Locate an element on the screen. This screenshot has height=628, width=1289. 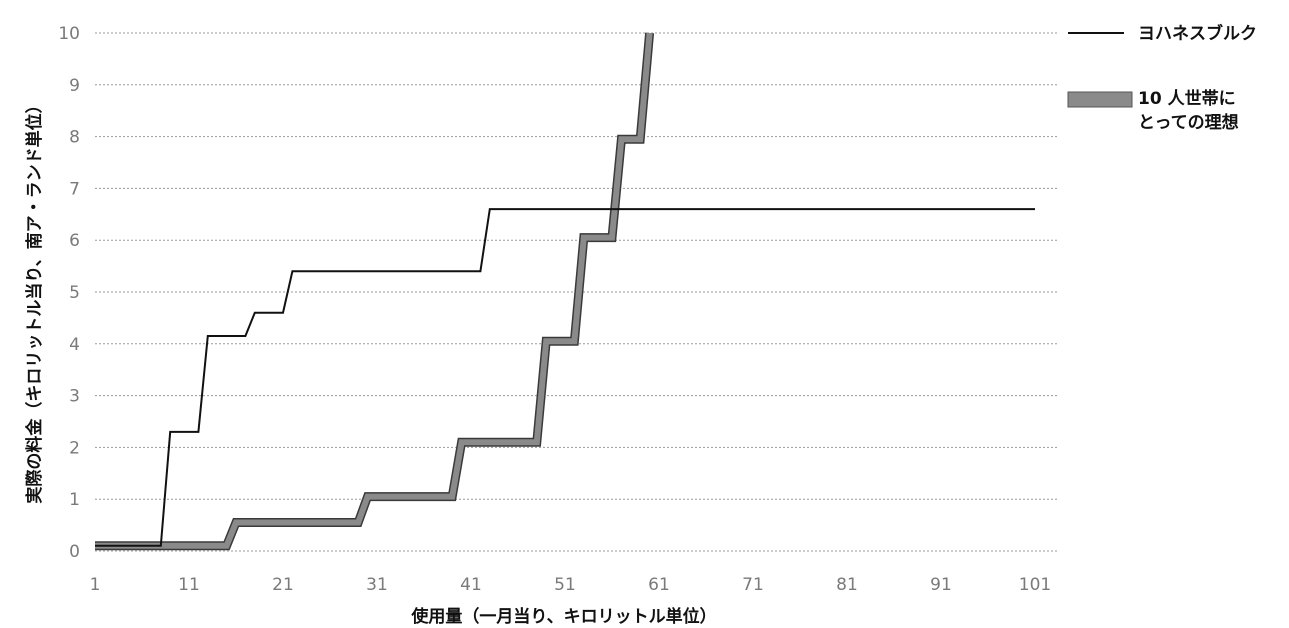
x-tick-label: 91 is located at coordinates (941, 585).